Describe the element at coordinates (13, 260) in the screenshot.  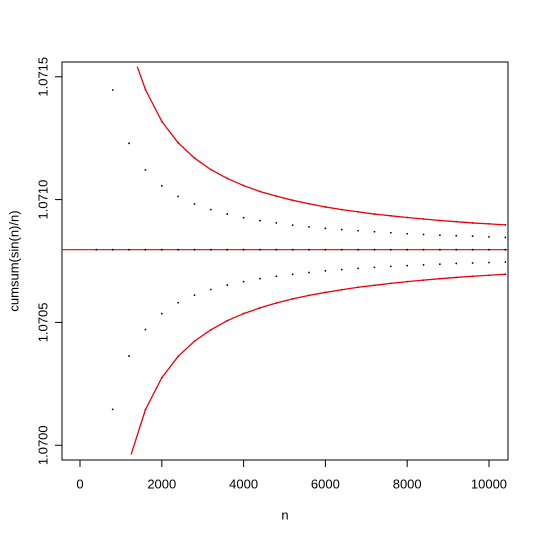
I see `y-axis-label: cumsum(sin(n)/n)` at that location.